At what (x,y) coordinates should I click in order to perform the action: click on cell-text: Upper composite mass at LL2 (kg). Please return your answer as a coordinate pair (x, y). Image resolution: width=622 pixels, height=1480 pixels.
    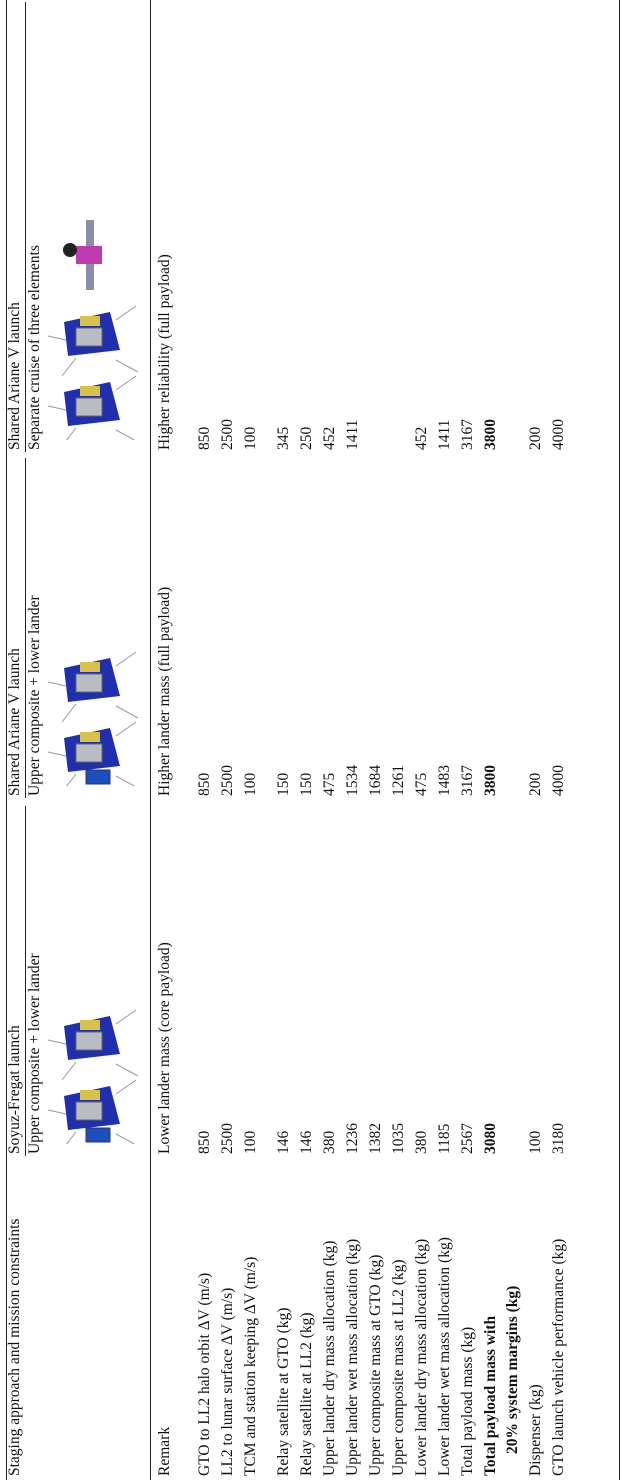
    Looking at the image, I should click on (398, 1367).